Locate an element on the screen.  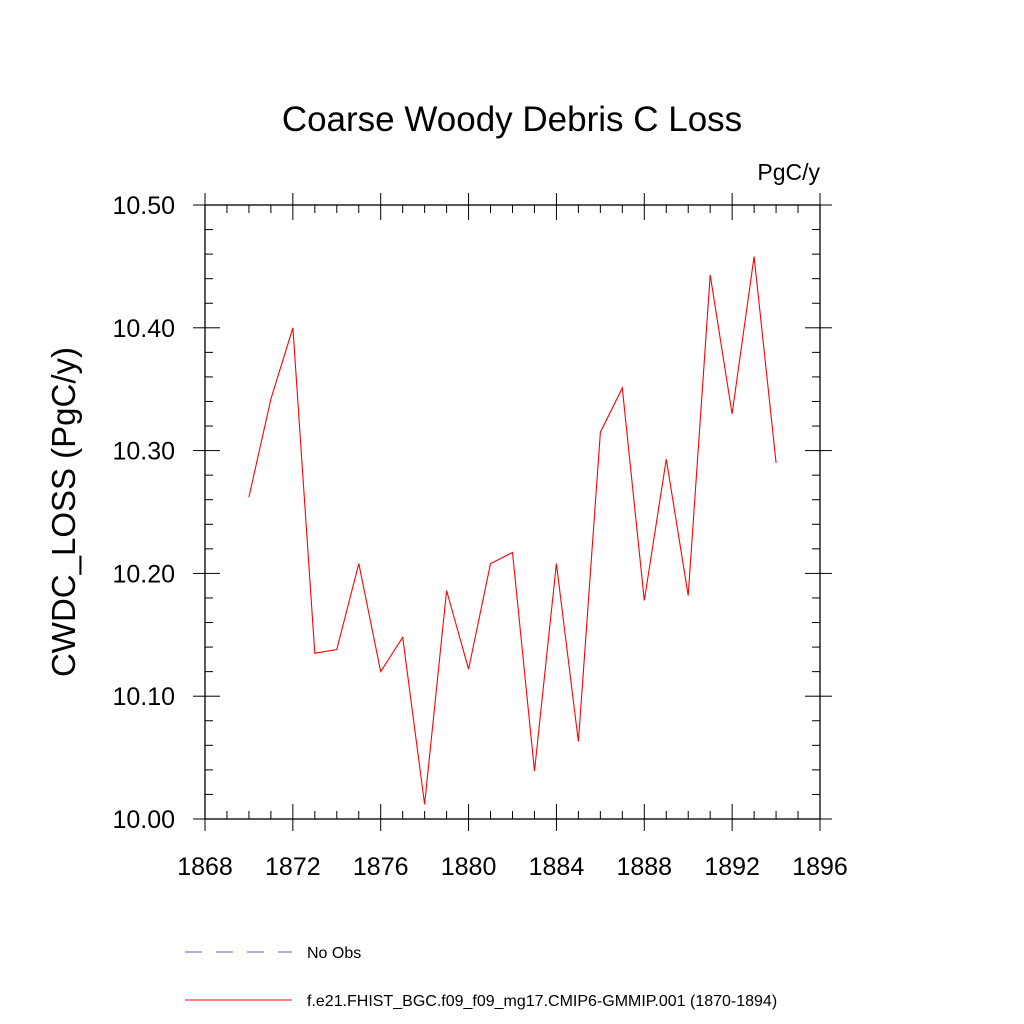
y-tick-label: 10.20 is located at coordinates (143, 574).